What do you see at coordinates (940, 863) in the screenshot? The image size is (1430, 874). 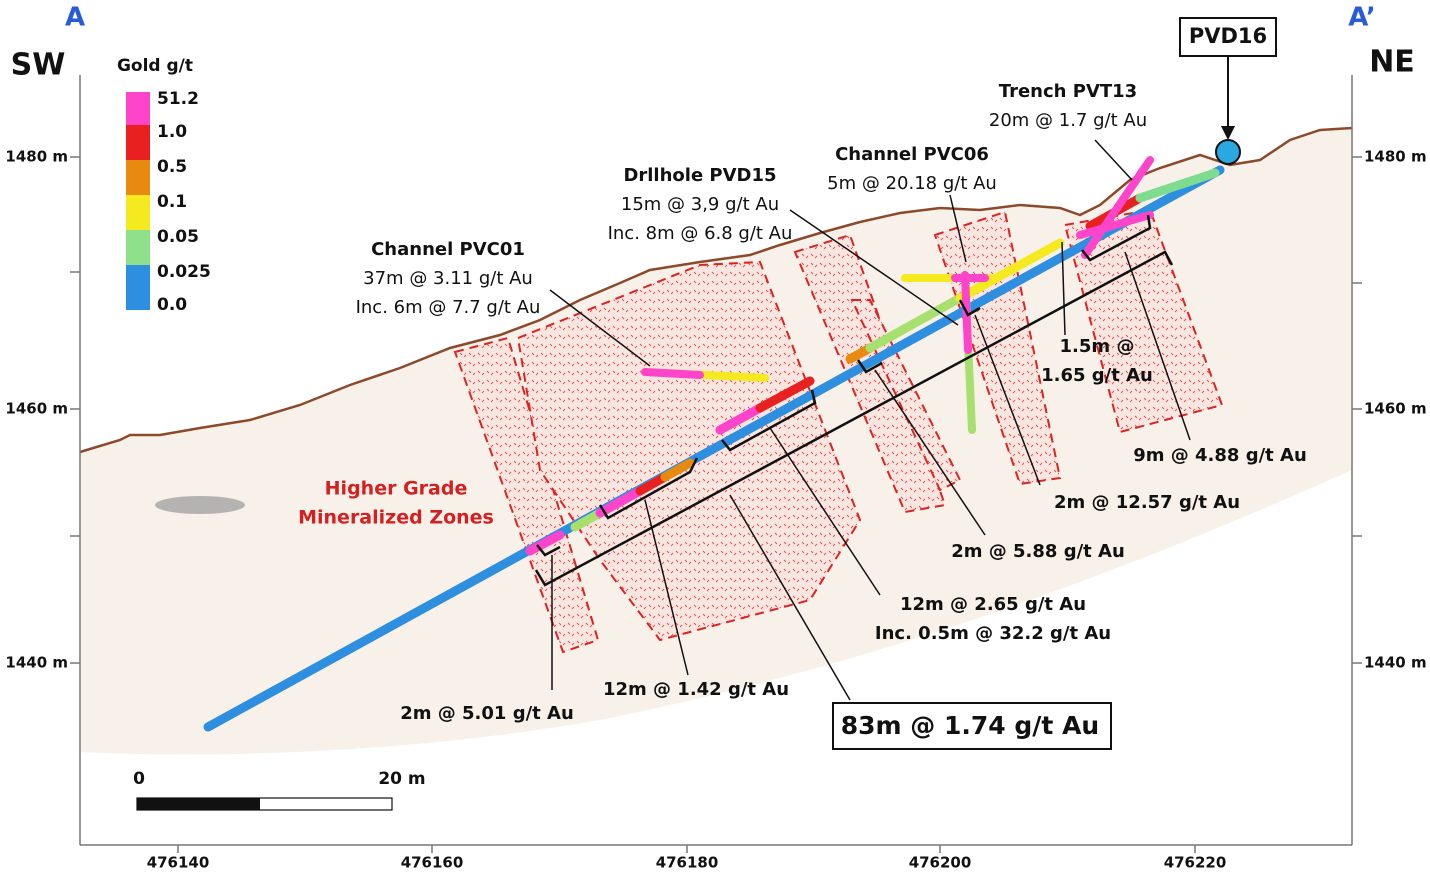 I see `easting-label: 476200` at bounding box center [940, 863].